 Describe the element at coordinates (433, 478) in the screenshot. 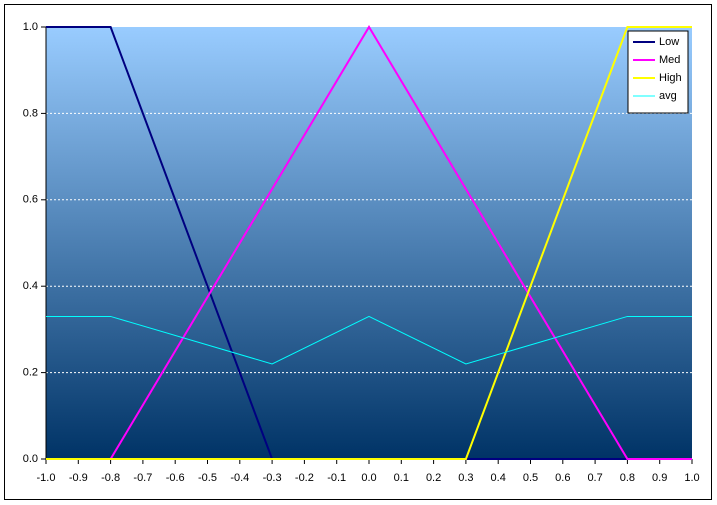

I see `x-tick-label: 0.2` at that location.